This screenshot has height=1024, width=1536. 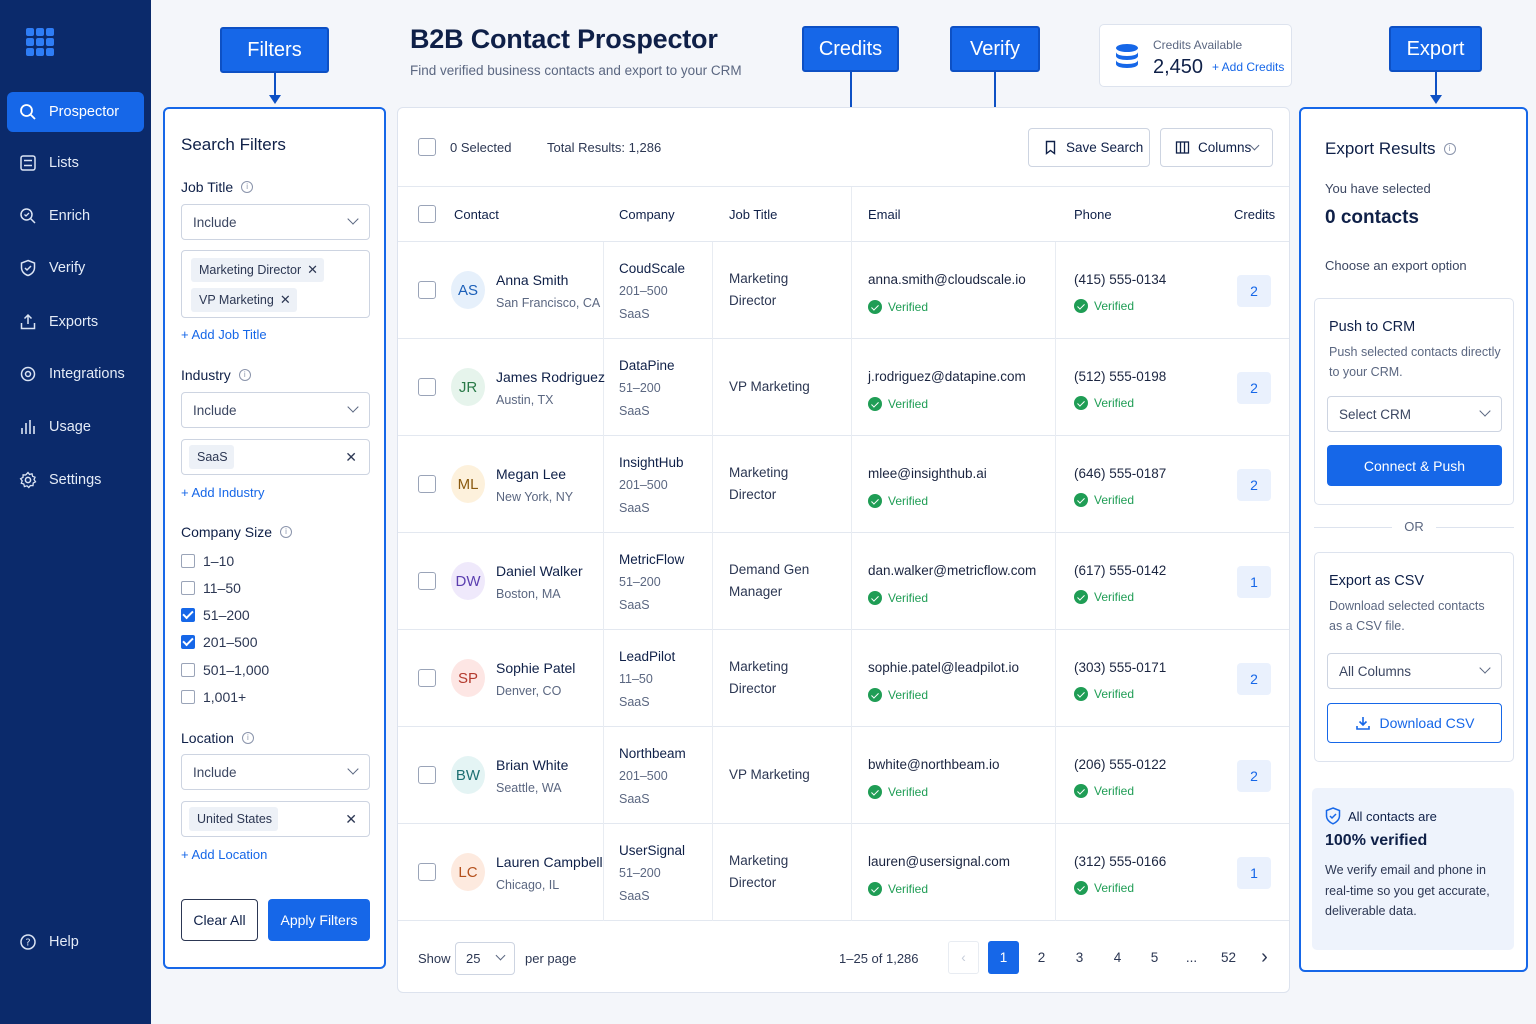 What do you see at coordinates (1003, 957) in the screenshot?
I see `page-button: 1` at bounding box center [1003, 957].